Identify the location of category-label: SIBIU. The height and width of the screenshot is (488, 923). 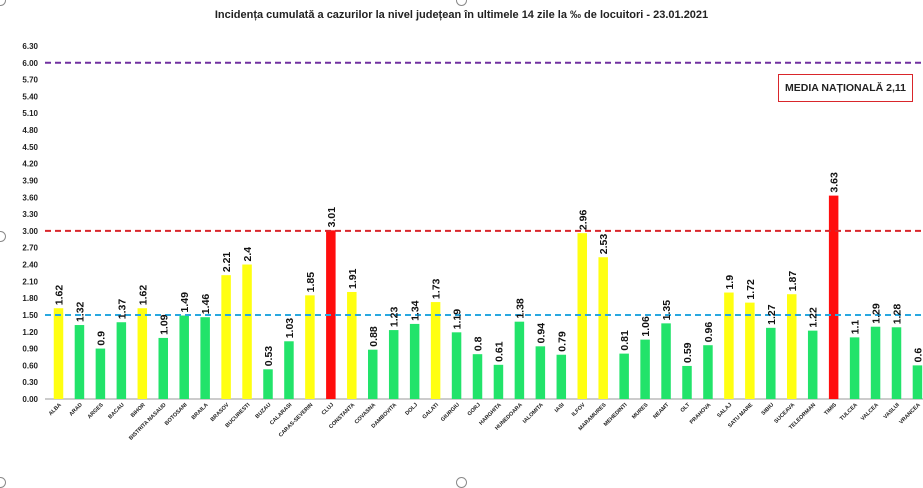
(768, 409).